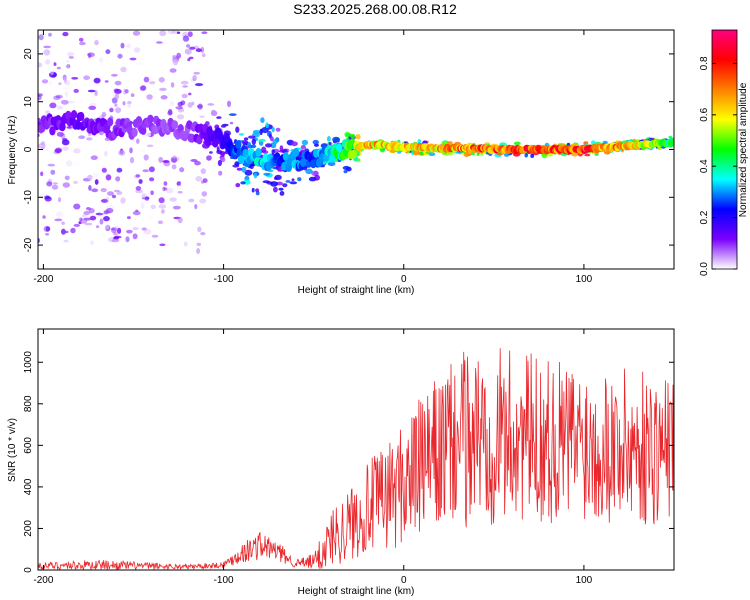  Describe the element at coordinates (28, 528) in the screenshot. I see `y-tick-label: 200` at that location.